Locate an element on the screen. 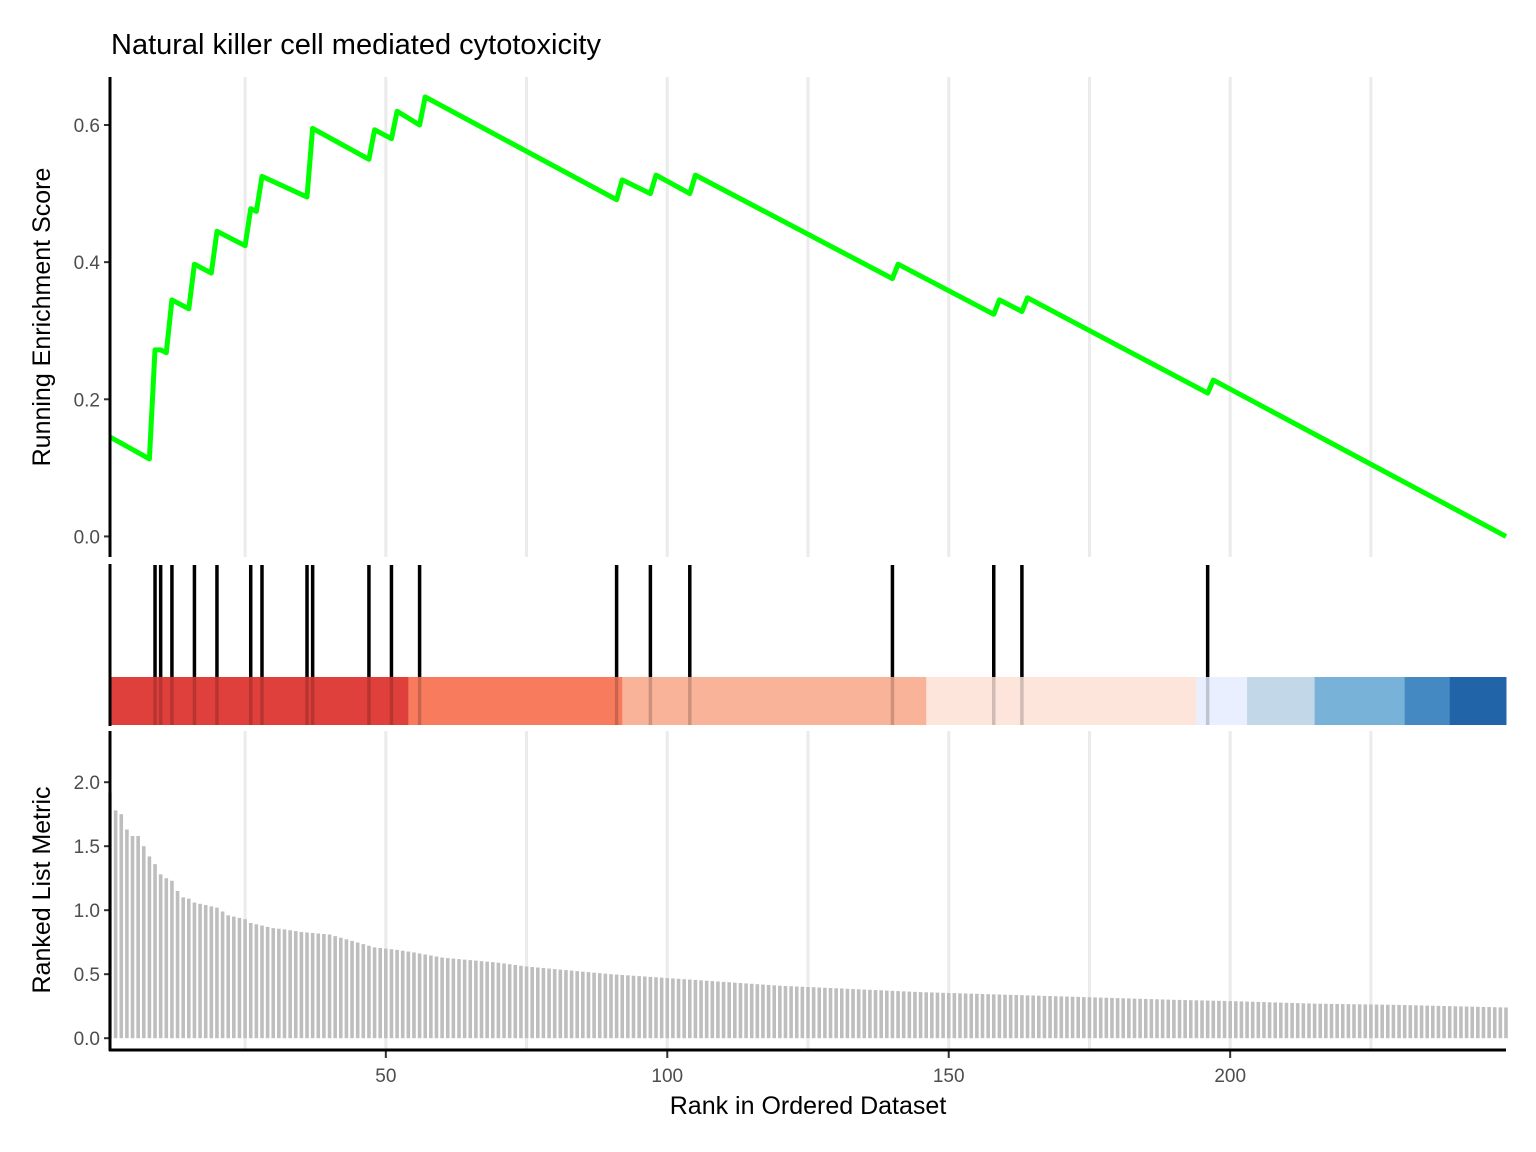  y-tick-label: 0.2 is located at coordinates (87, 400).